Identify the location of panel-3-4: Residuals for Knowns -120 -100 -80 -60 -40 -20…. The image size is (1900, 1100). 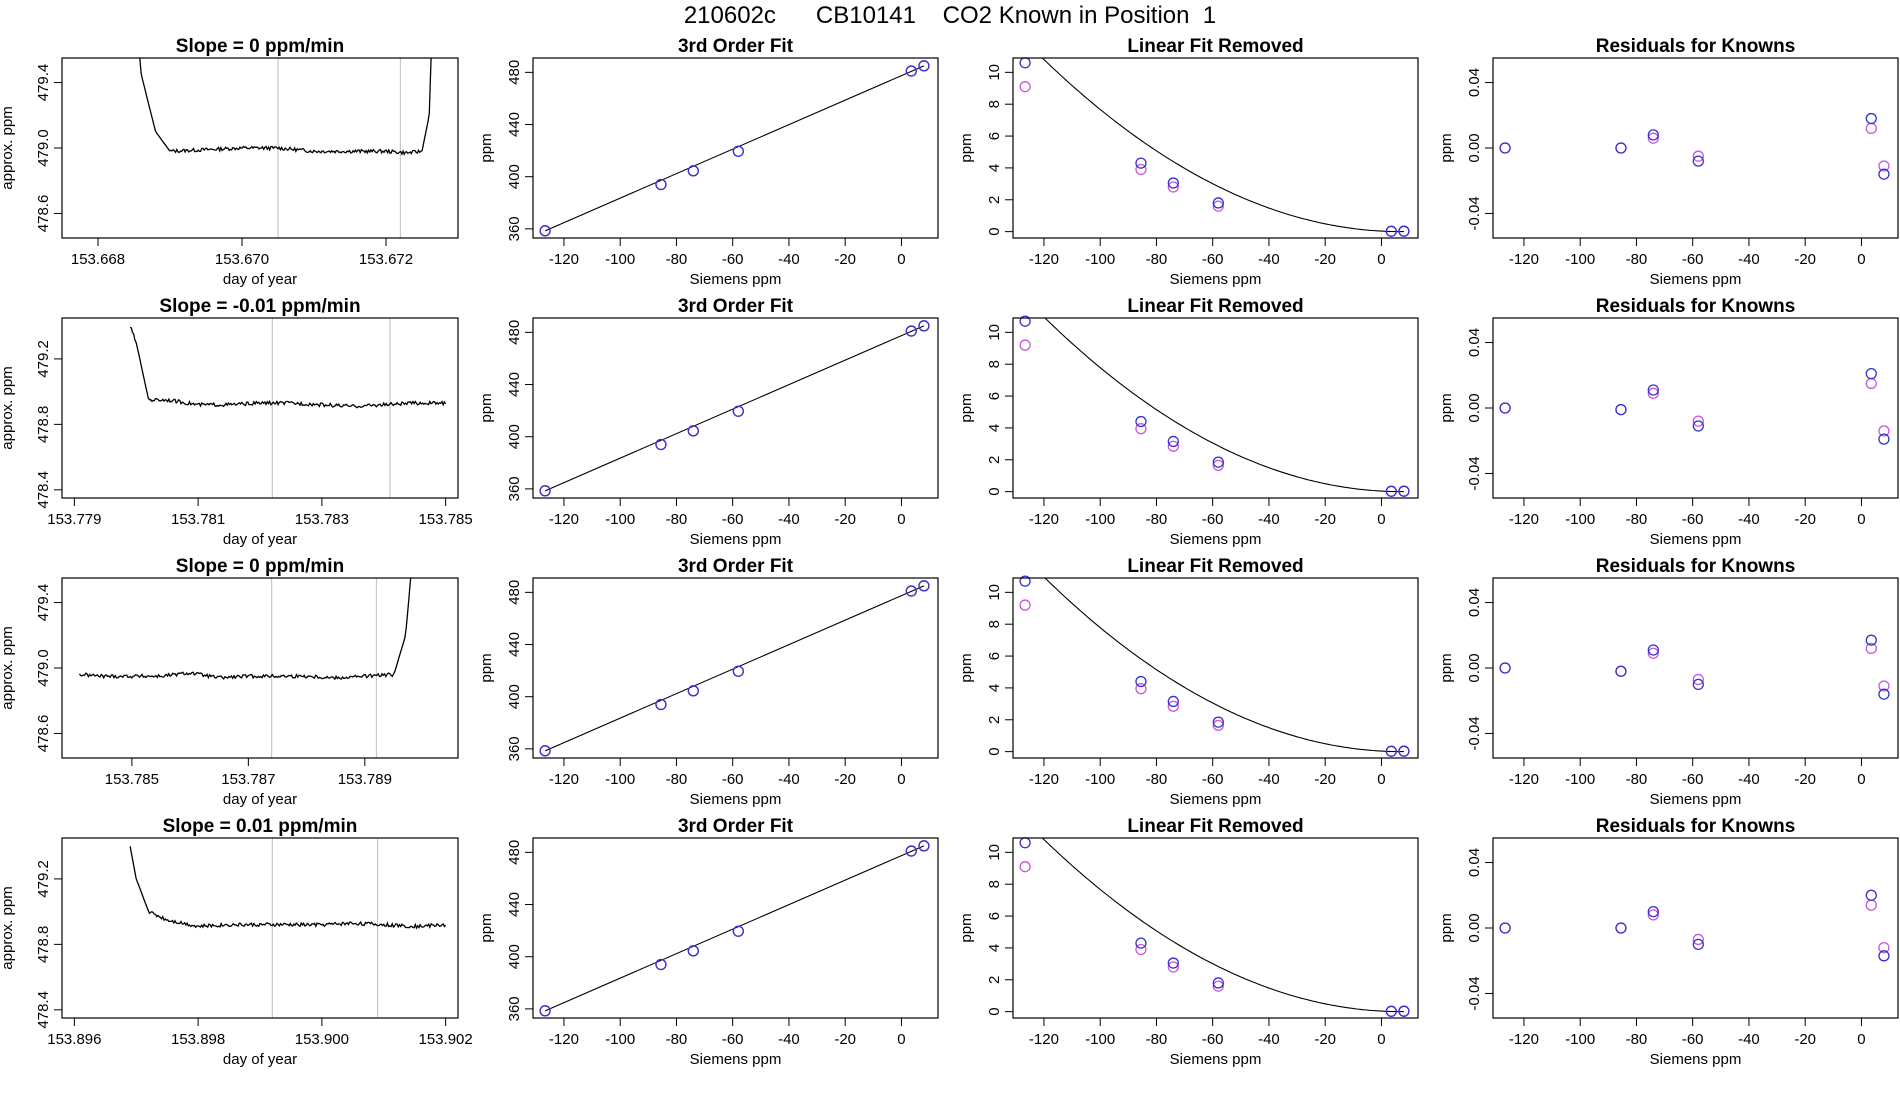
(1668, 682).